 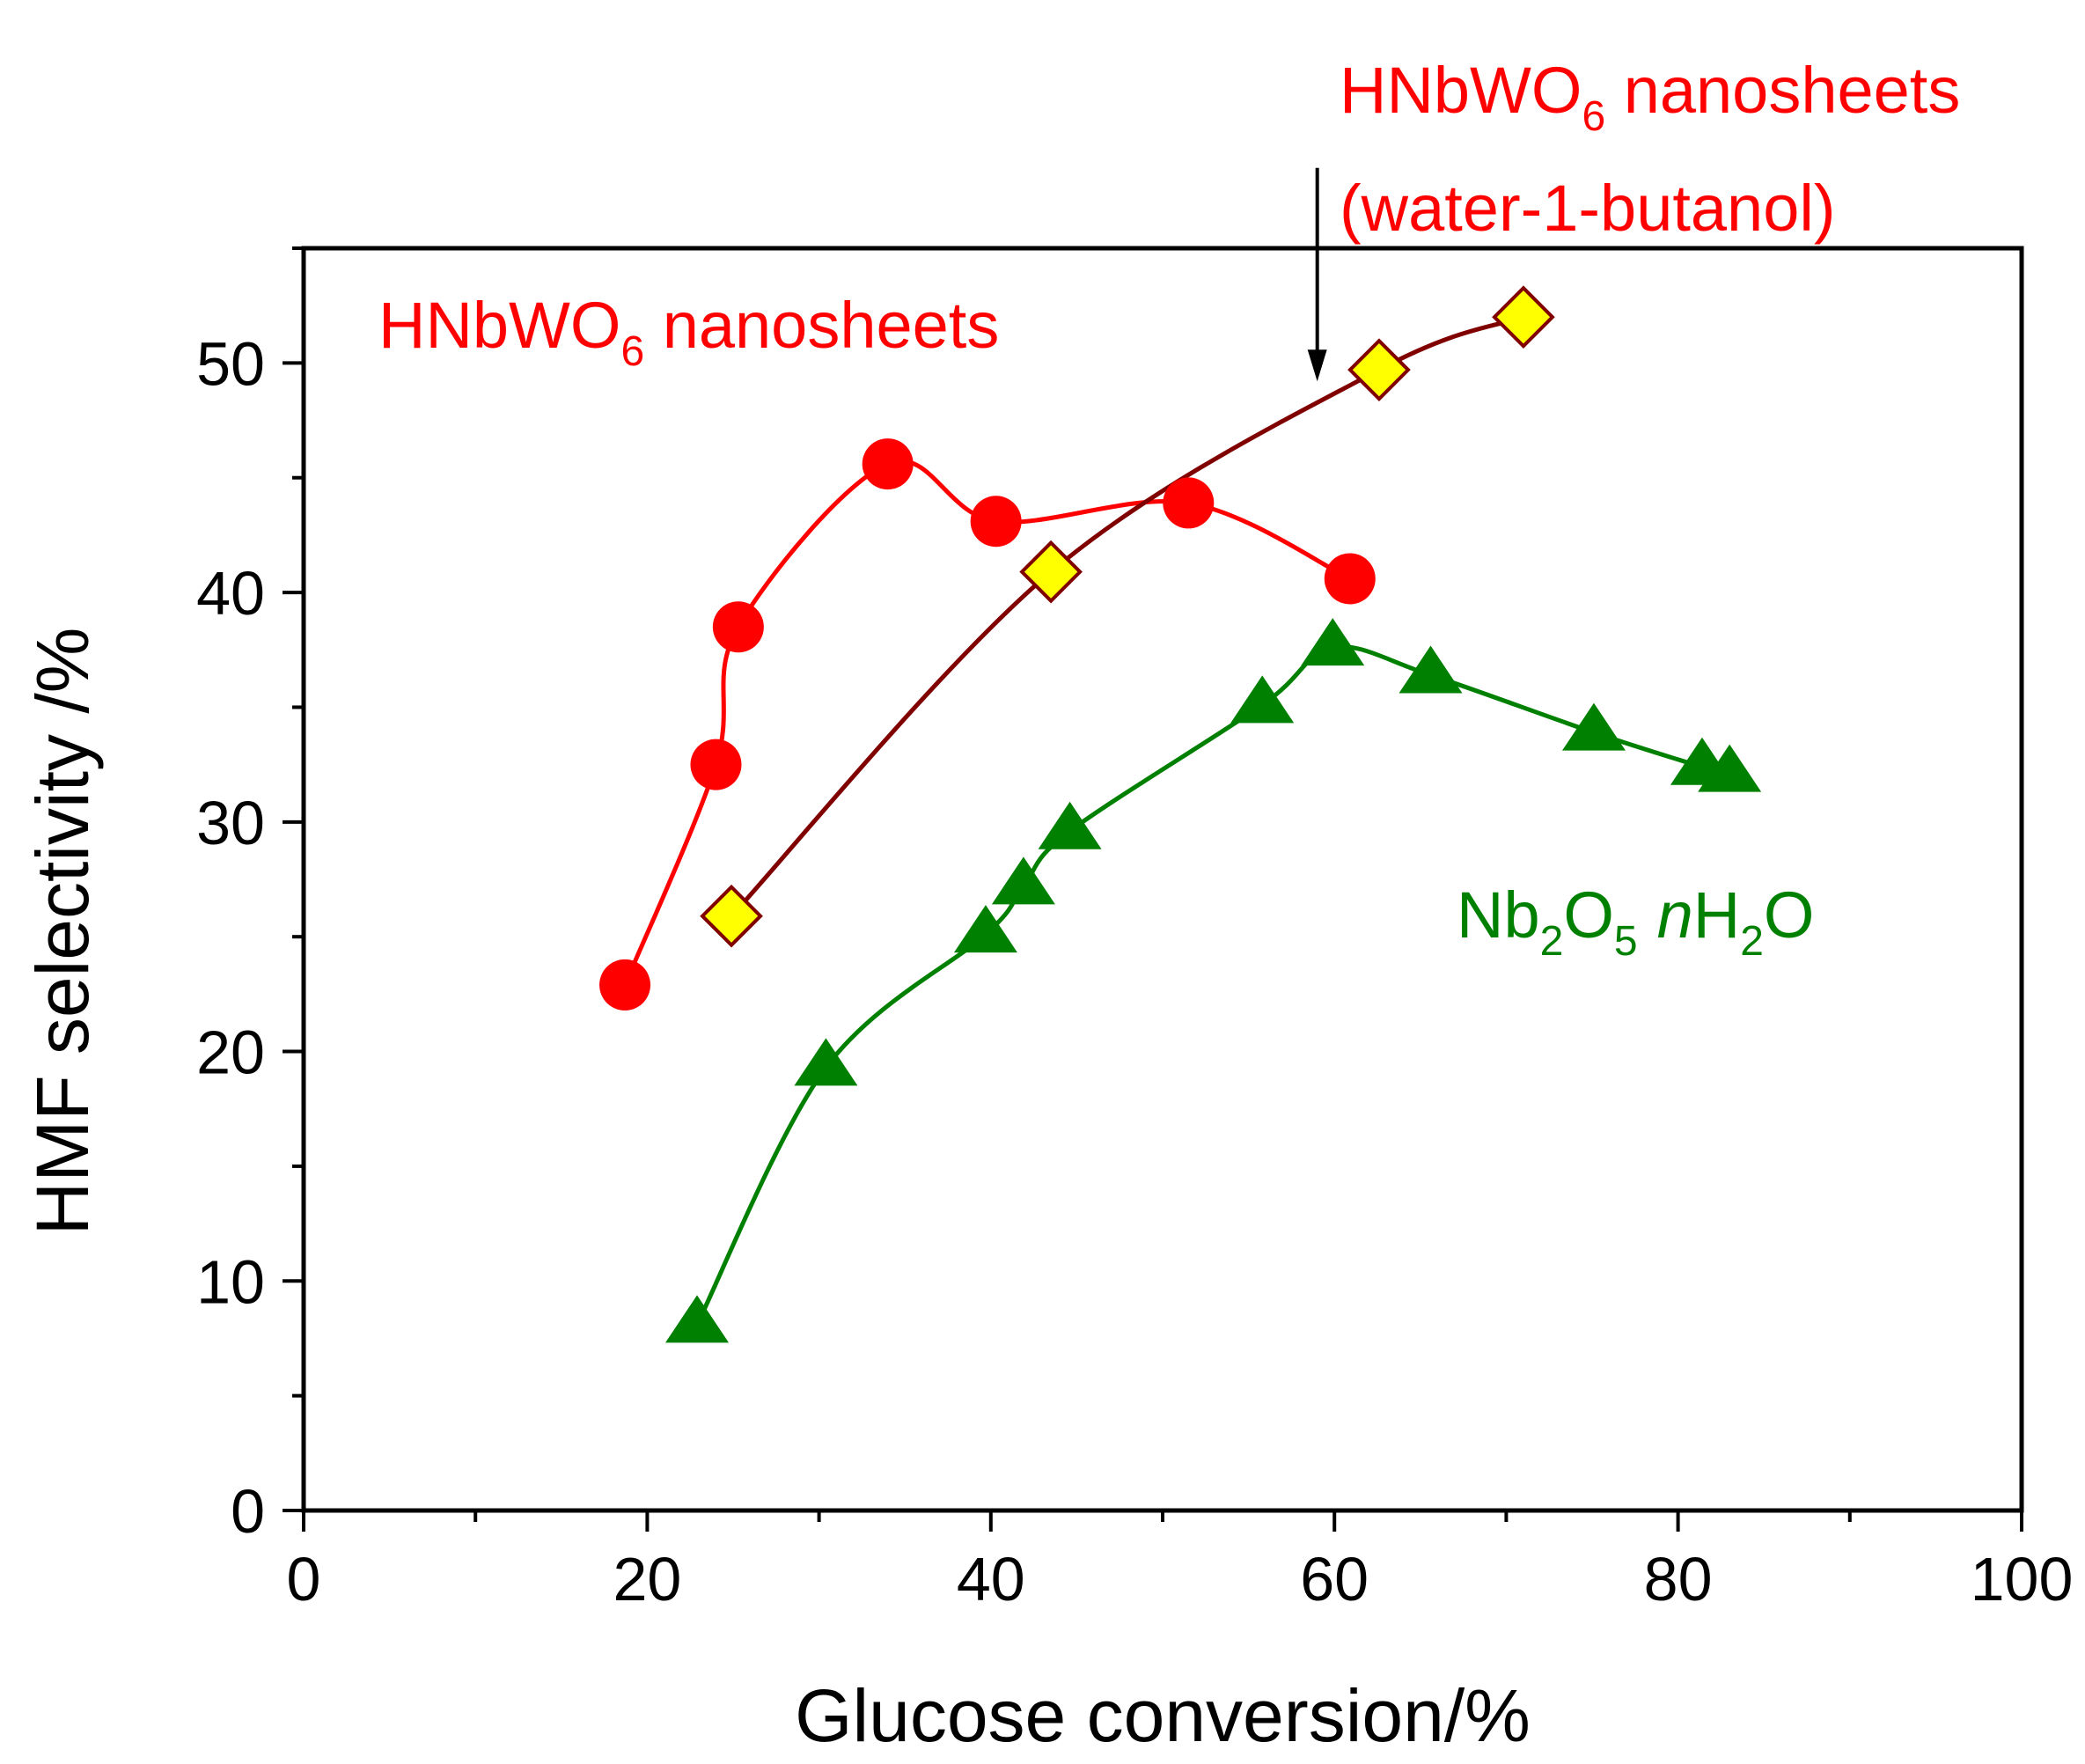 What do you see at coordinates (230, 1052) in the screenshot?
I see `y-tick-label-20: 20` at bounding box center [230, 1052].